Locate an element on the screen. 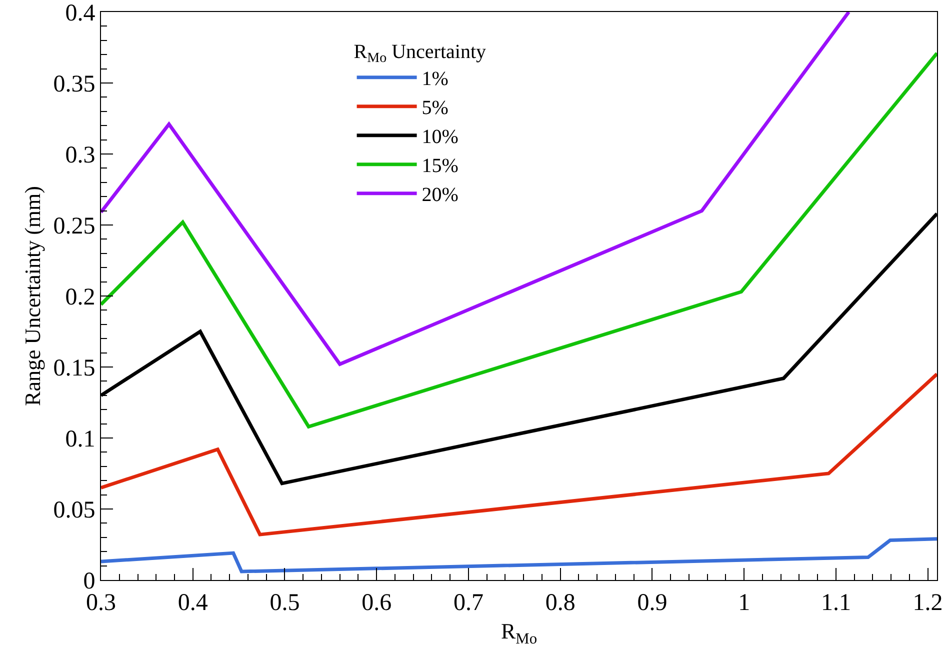 The height and width of the screenshot is (651, 946). legend-label: 5% is located at coordinates (435, 108).